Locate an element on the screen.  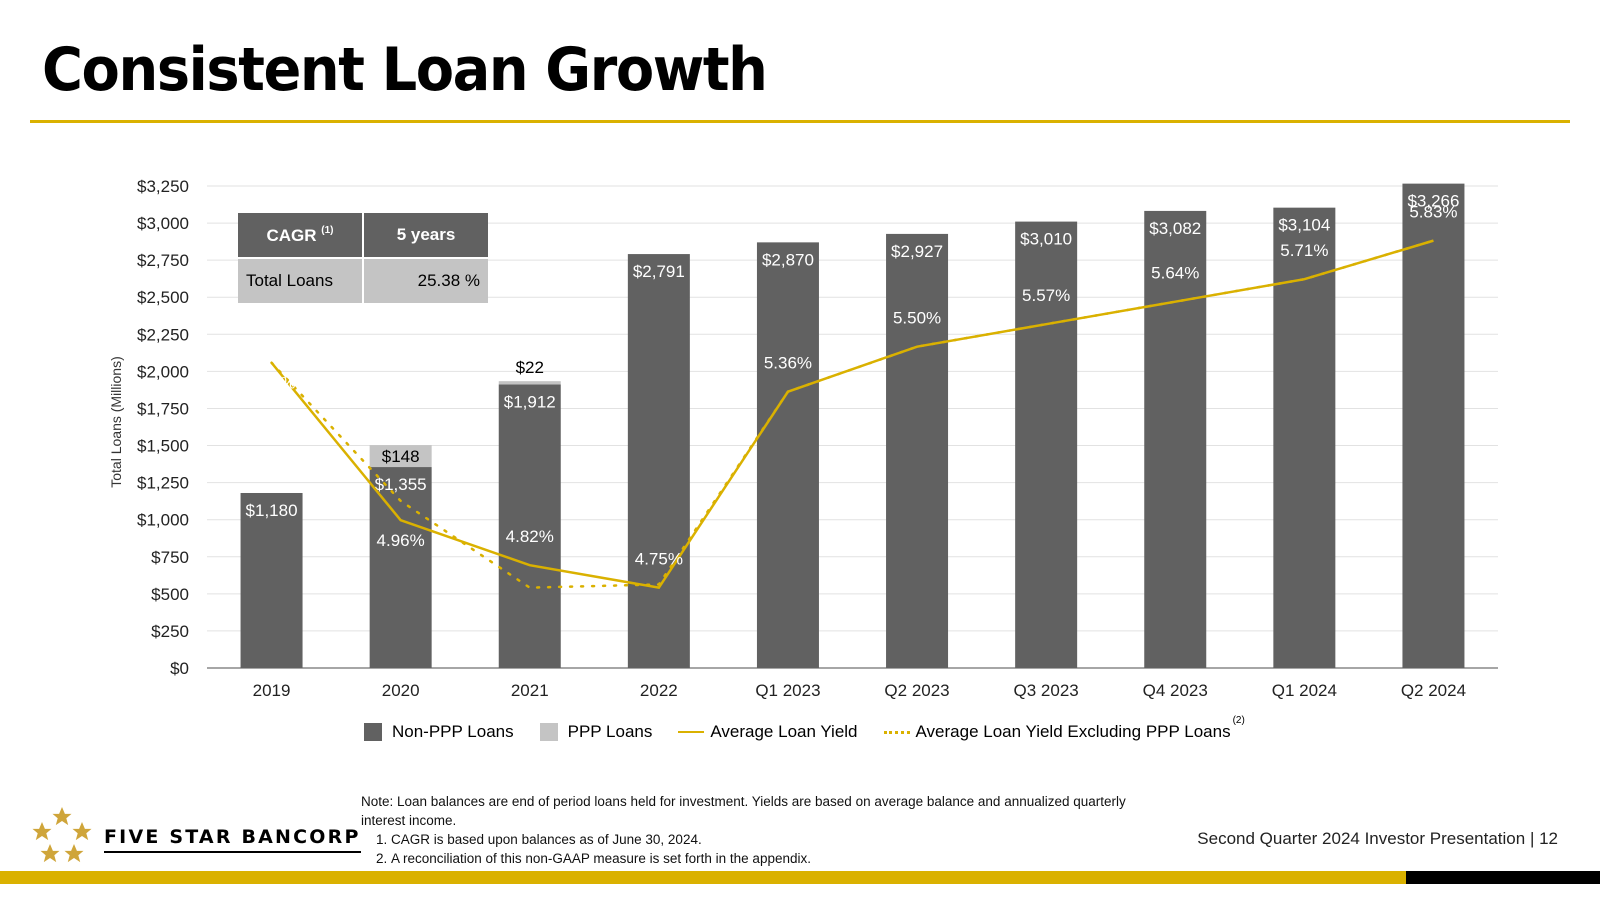
bar-label-ppp: $148 is located at coordinates (401, 456).